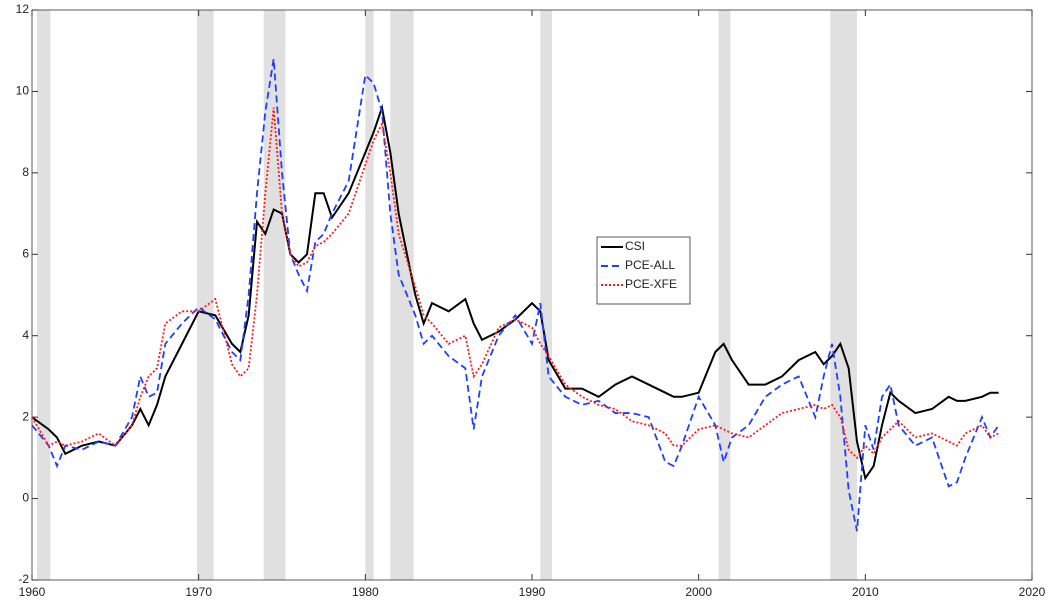 The height and width of the screenshot is (606, 1053). I want to click on legend-label: PCE-ALL, so click(650, 265).